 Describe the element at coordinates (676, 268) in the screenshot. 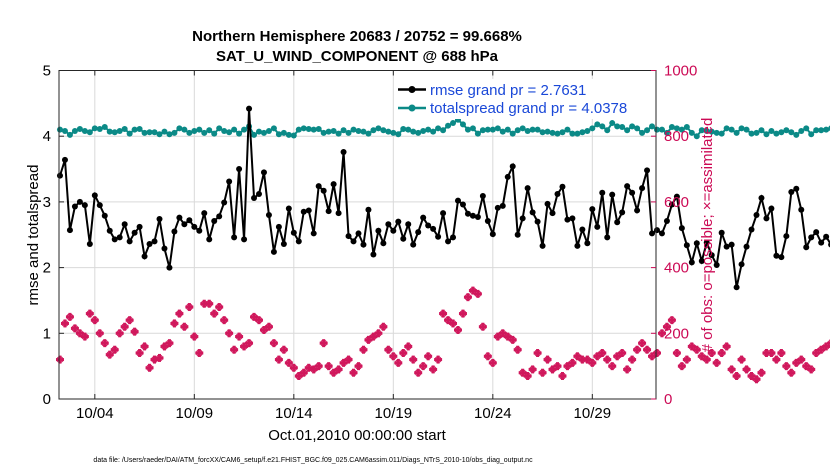

I see `y2-tick-label: 400` at that location.